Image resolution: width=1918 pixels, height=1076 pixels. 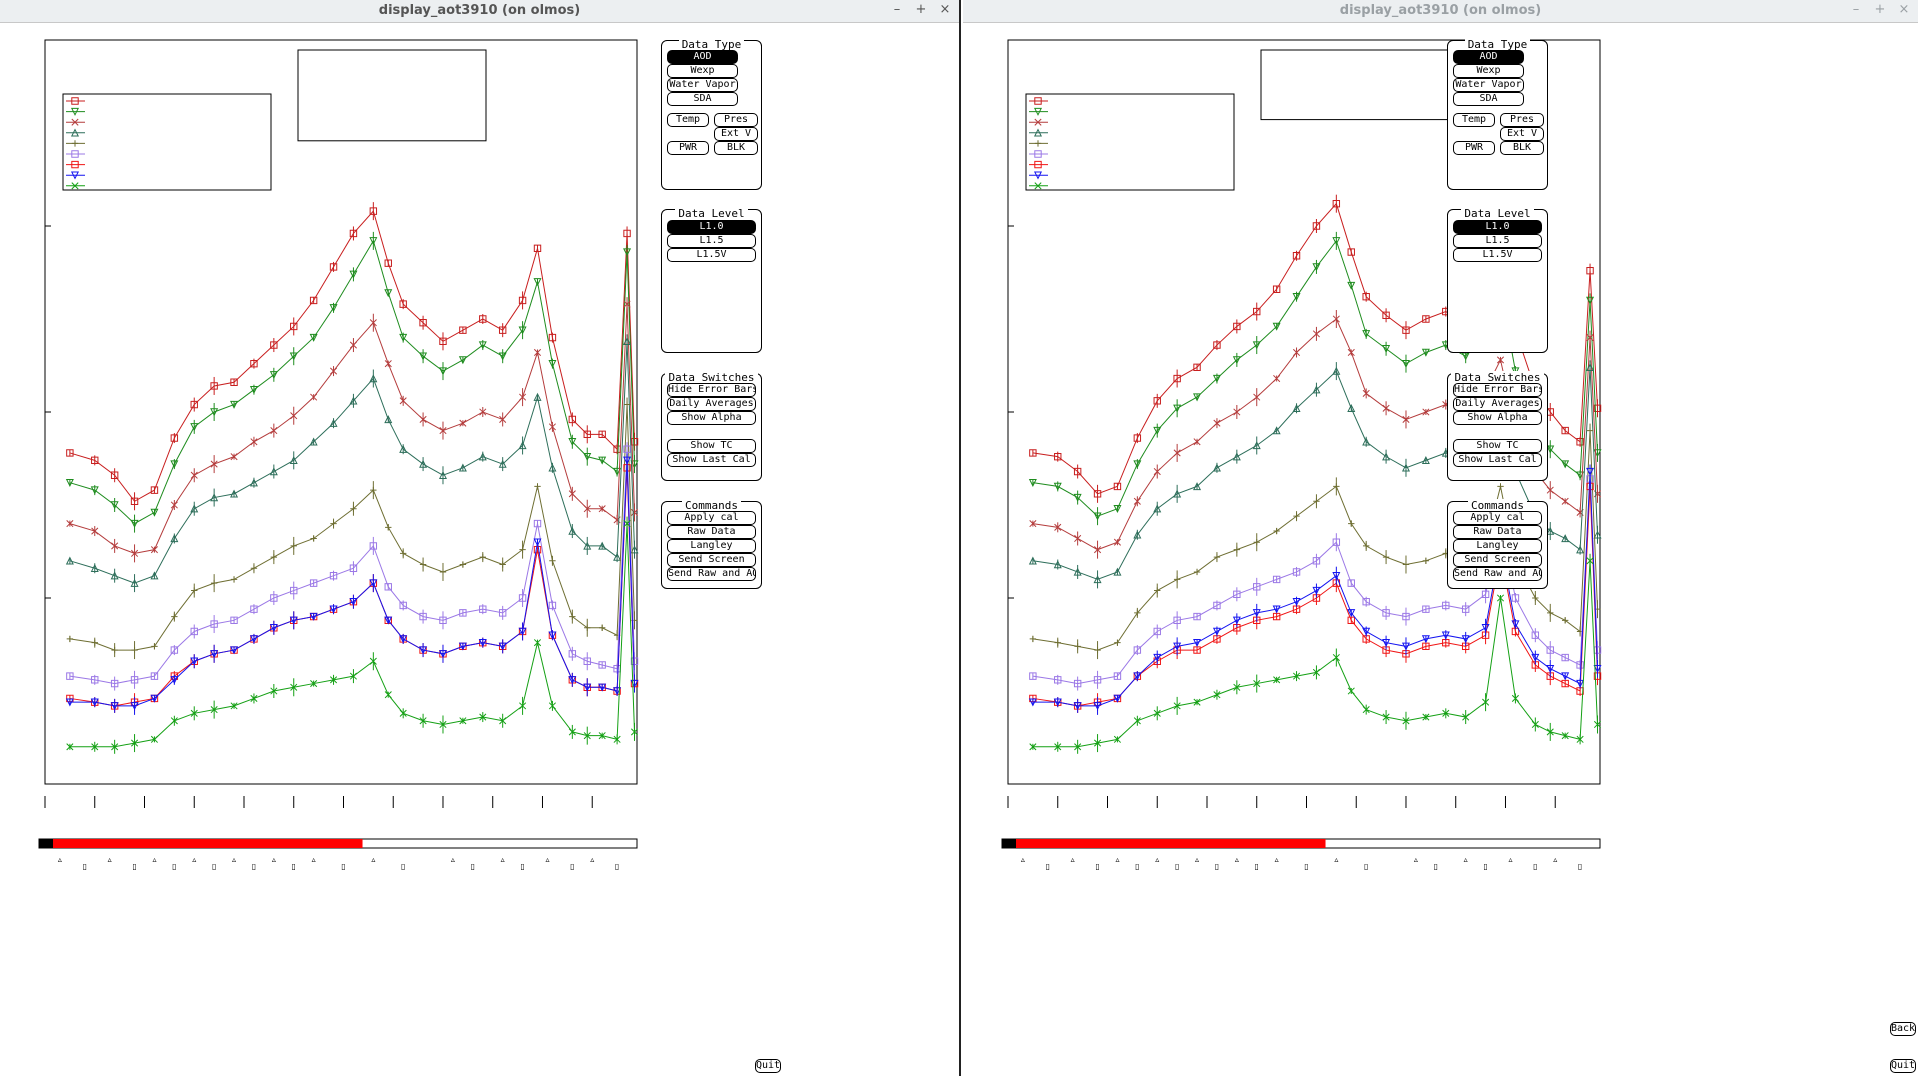 What do you see at coordinates (1497, 213) in the screenshot?
I see `panel-title: Data Level` at bounding box center [1497, 213].